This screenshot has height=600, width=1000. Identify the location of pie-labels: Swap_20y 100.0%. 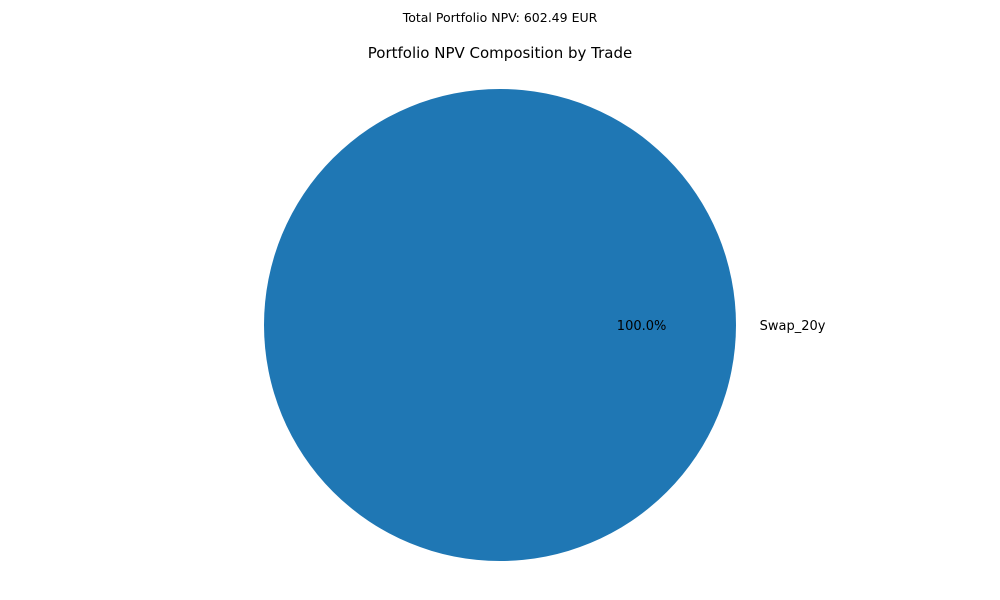
(721, 326).